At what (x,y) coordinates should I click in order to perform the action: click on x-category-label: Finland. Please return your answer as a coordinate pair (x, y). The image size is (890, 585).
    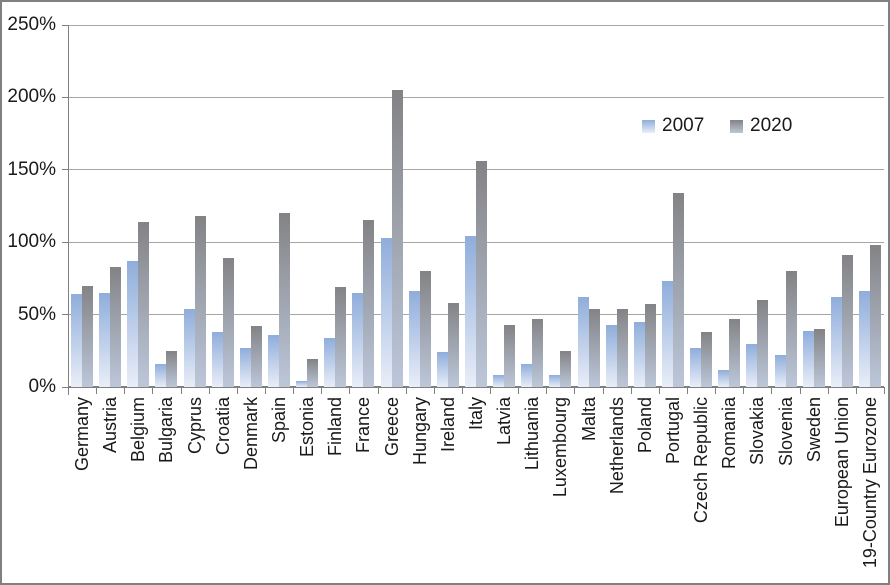
    Looking at the image, I should click on (335, 427).